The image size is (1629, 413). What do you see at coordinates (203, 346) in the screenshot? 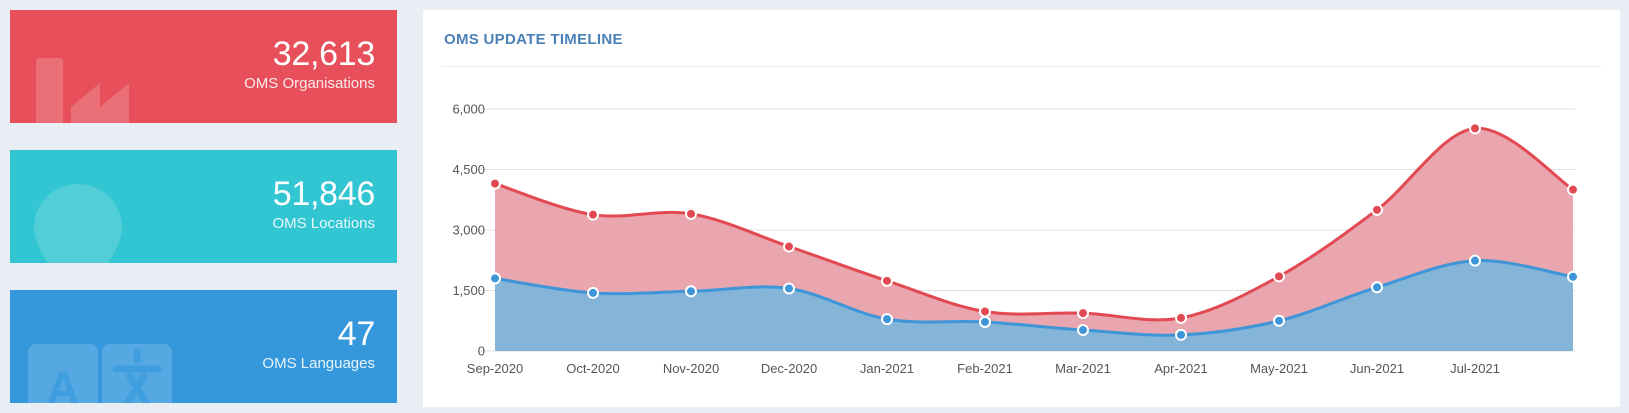
I see `stat-card-languages: A 47 OMS Languages` at bounding box center [203, 346].